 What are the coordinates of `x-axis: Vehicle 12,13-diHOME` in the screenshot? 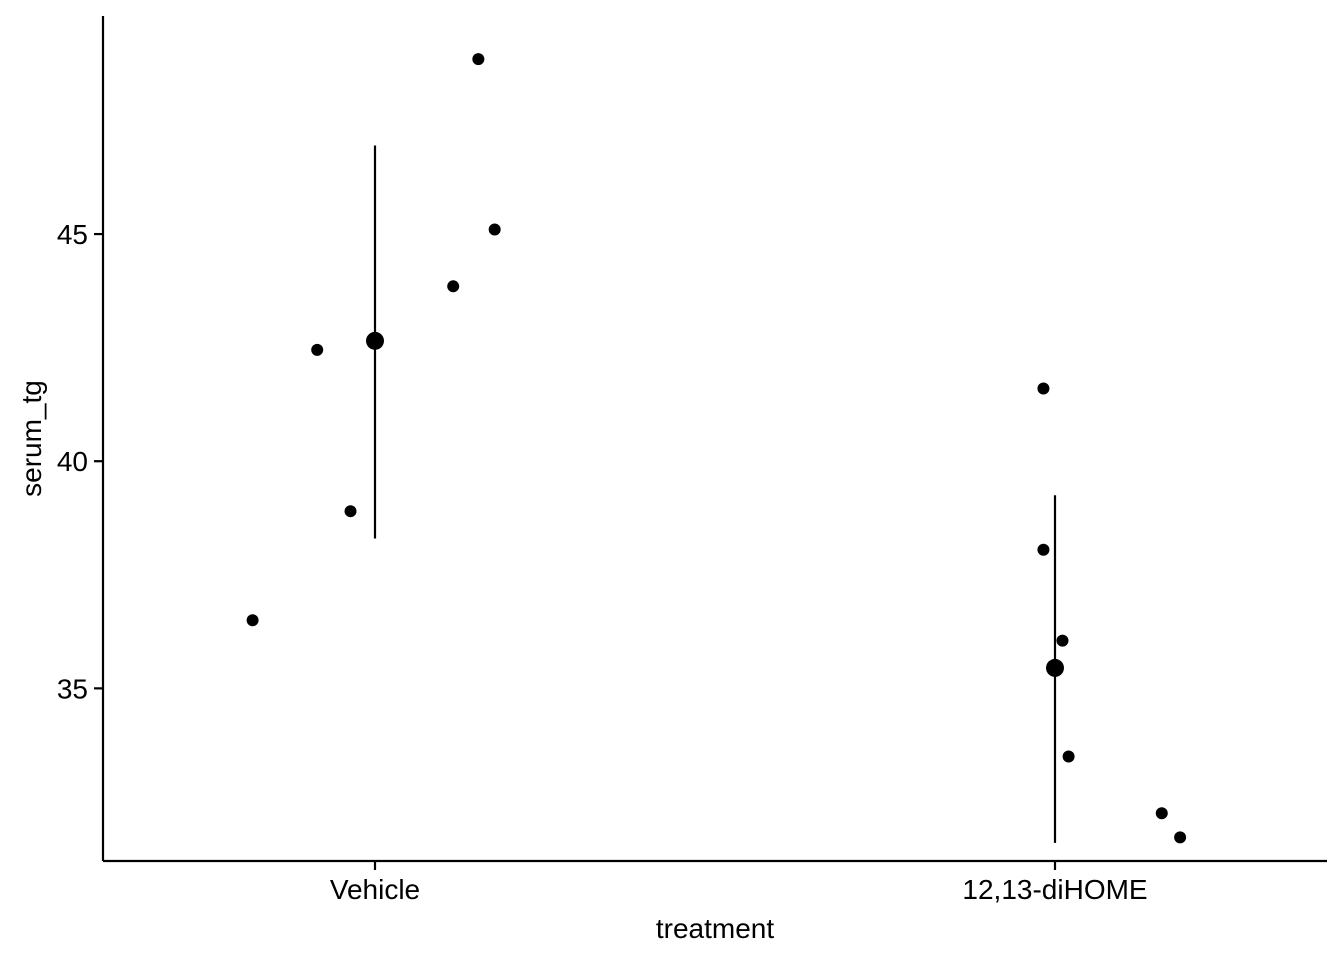 It's located at (739, 883).